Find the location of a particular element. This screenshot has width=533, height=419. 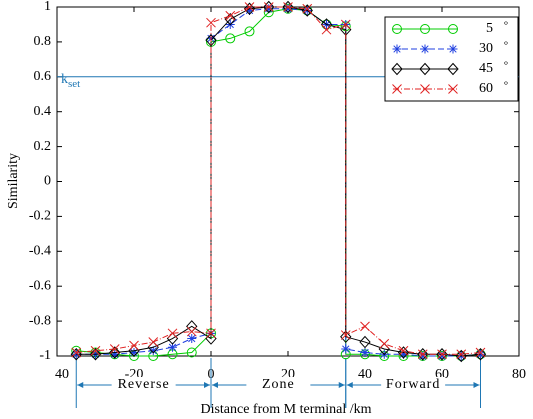

legend-label: 45 is located at coordinates (486, 68).